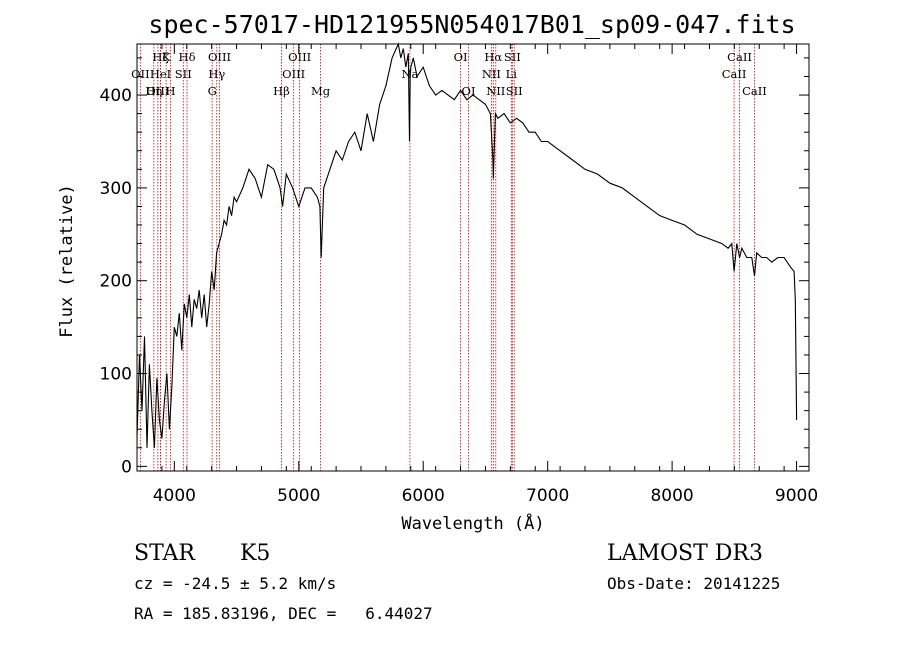  I want to click on spectral-line-label: G, so click(212, 91).